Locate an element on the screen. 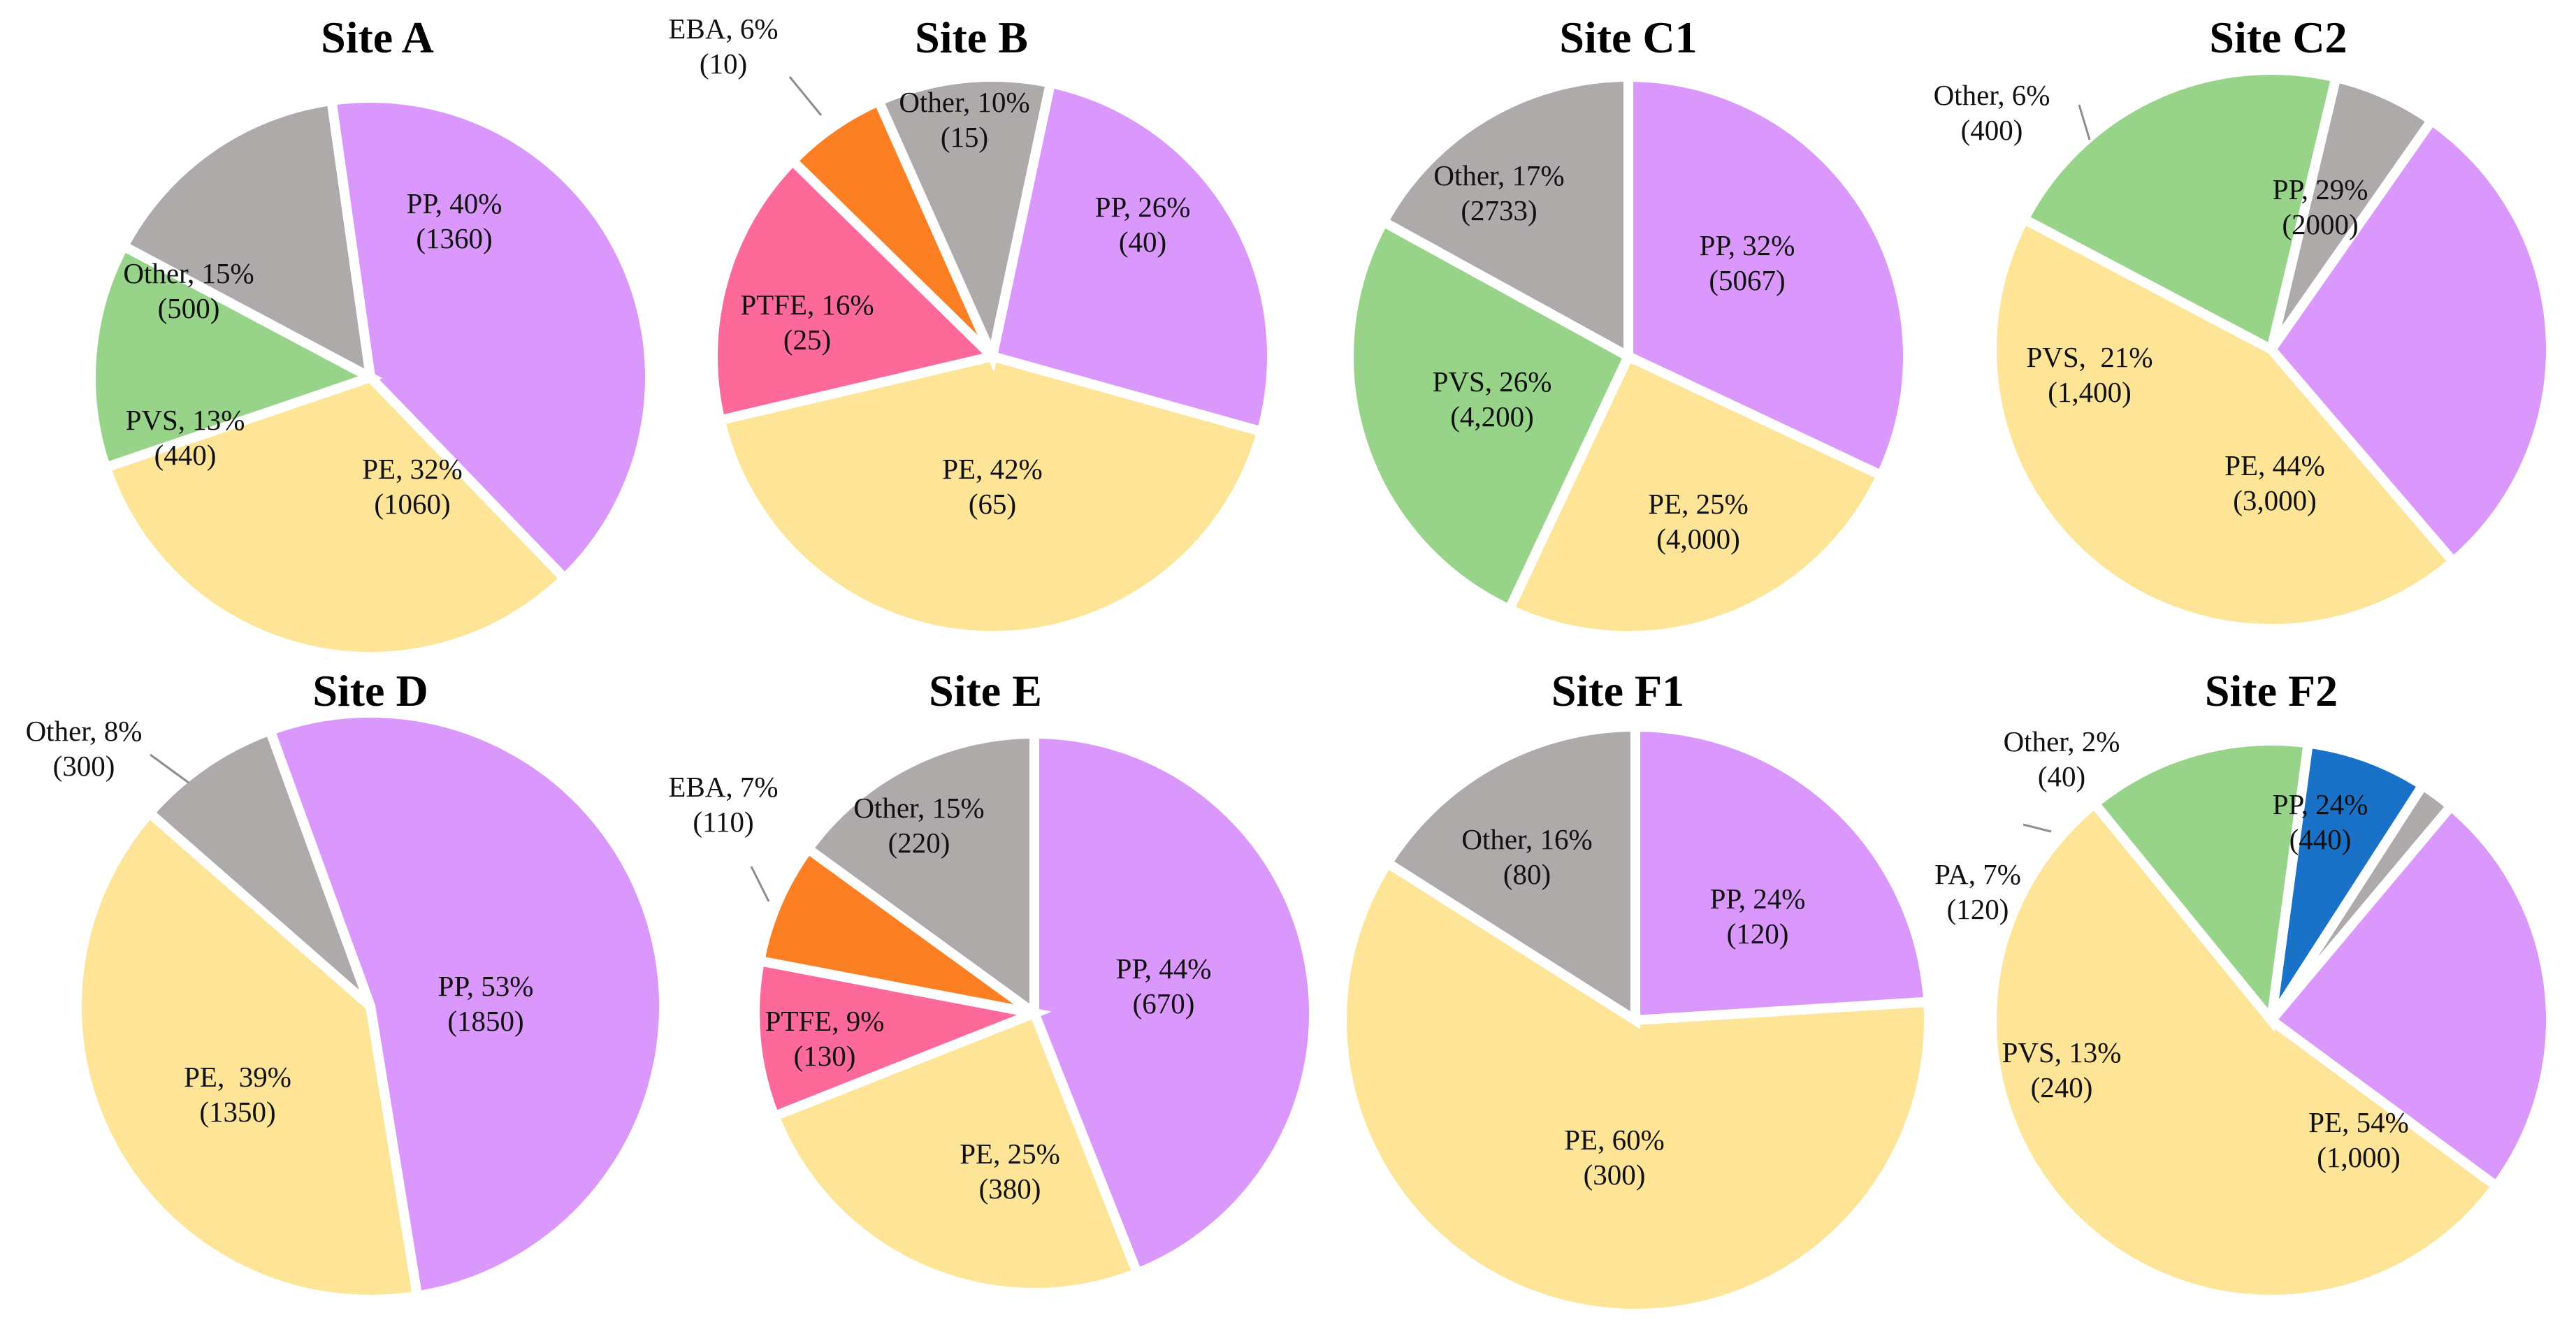 This screenshot has height=1320, width=2576. slice-label-pe: PE, 54% (1,000) is located at coordinates (2358, 1139).